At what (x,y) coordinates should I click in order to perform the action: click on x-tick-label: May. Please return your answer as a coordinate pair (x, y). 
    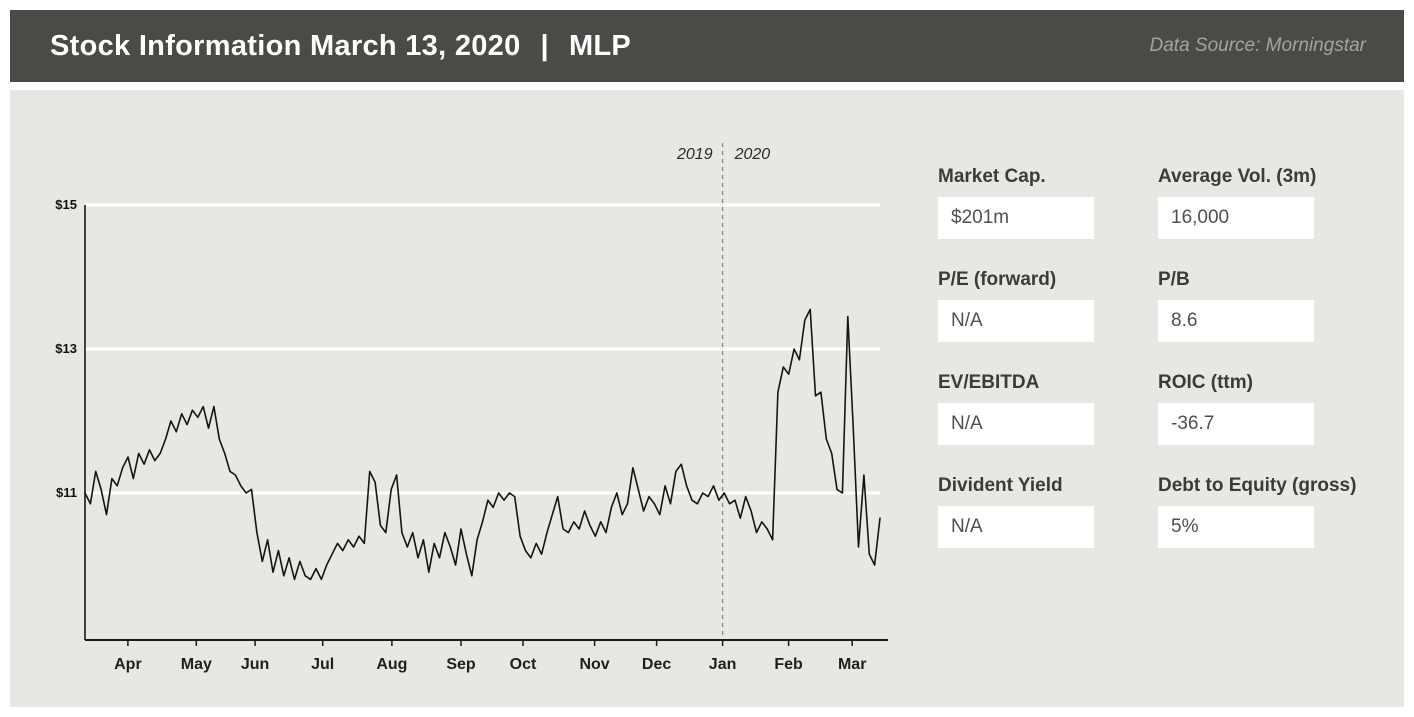
    Looking at the image, I should click on (196, 664).